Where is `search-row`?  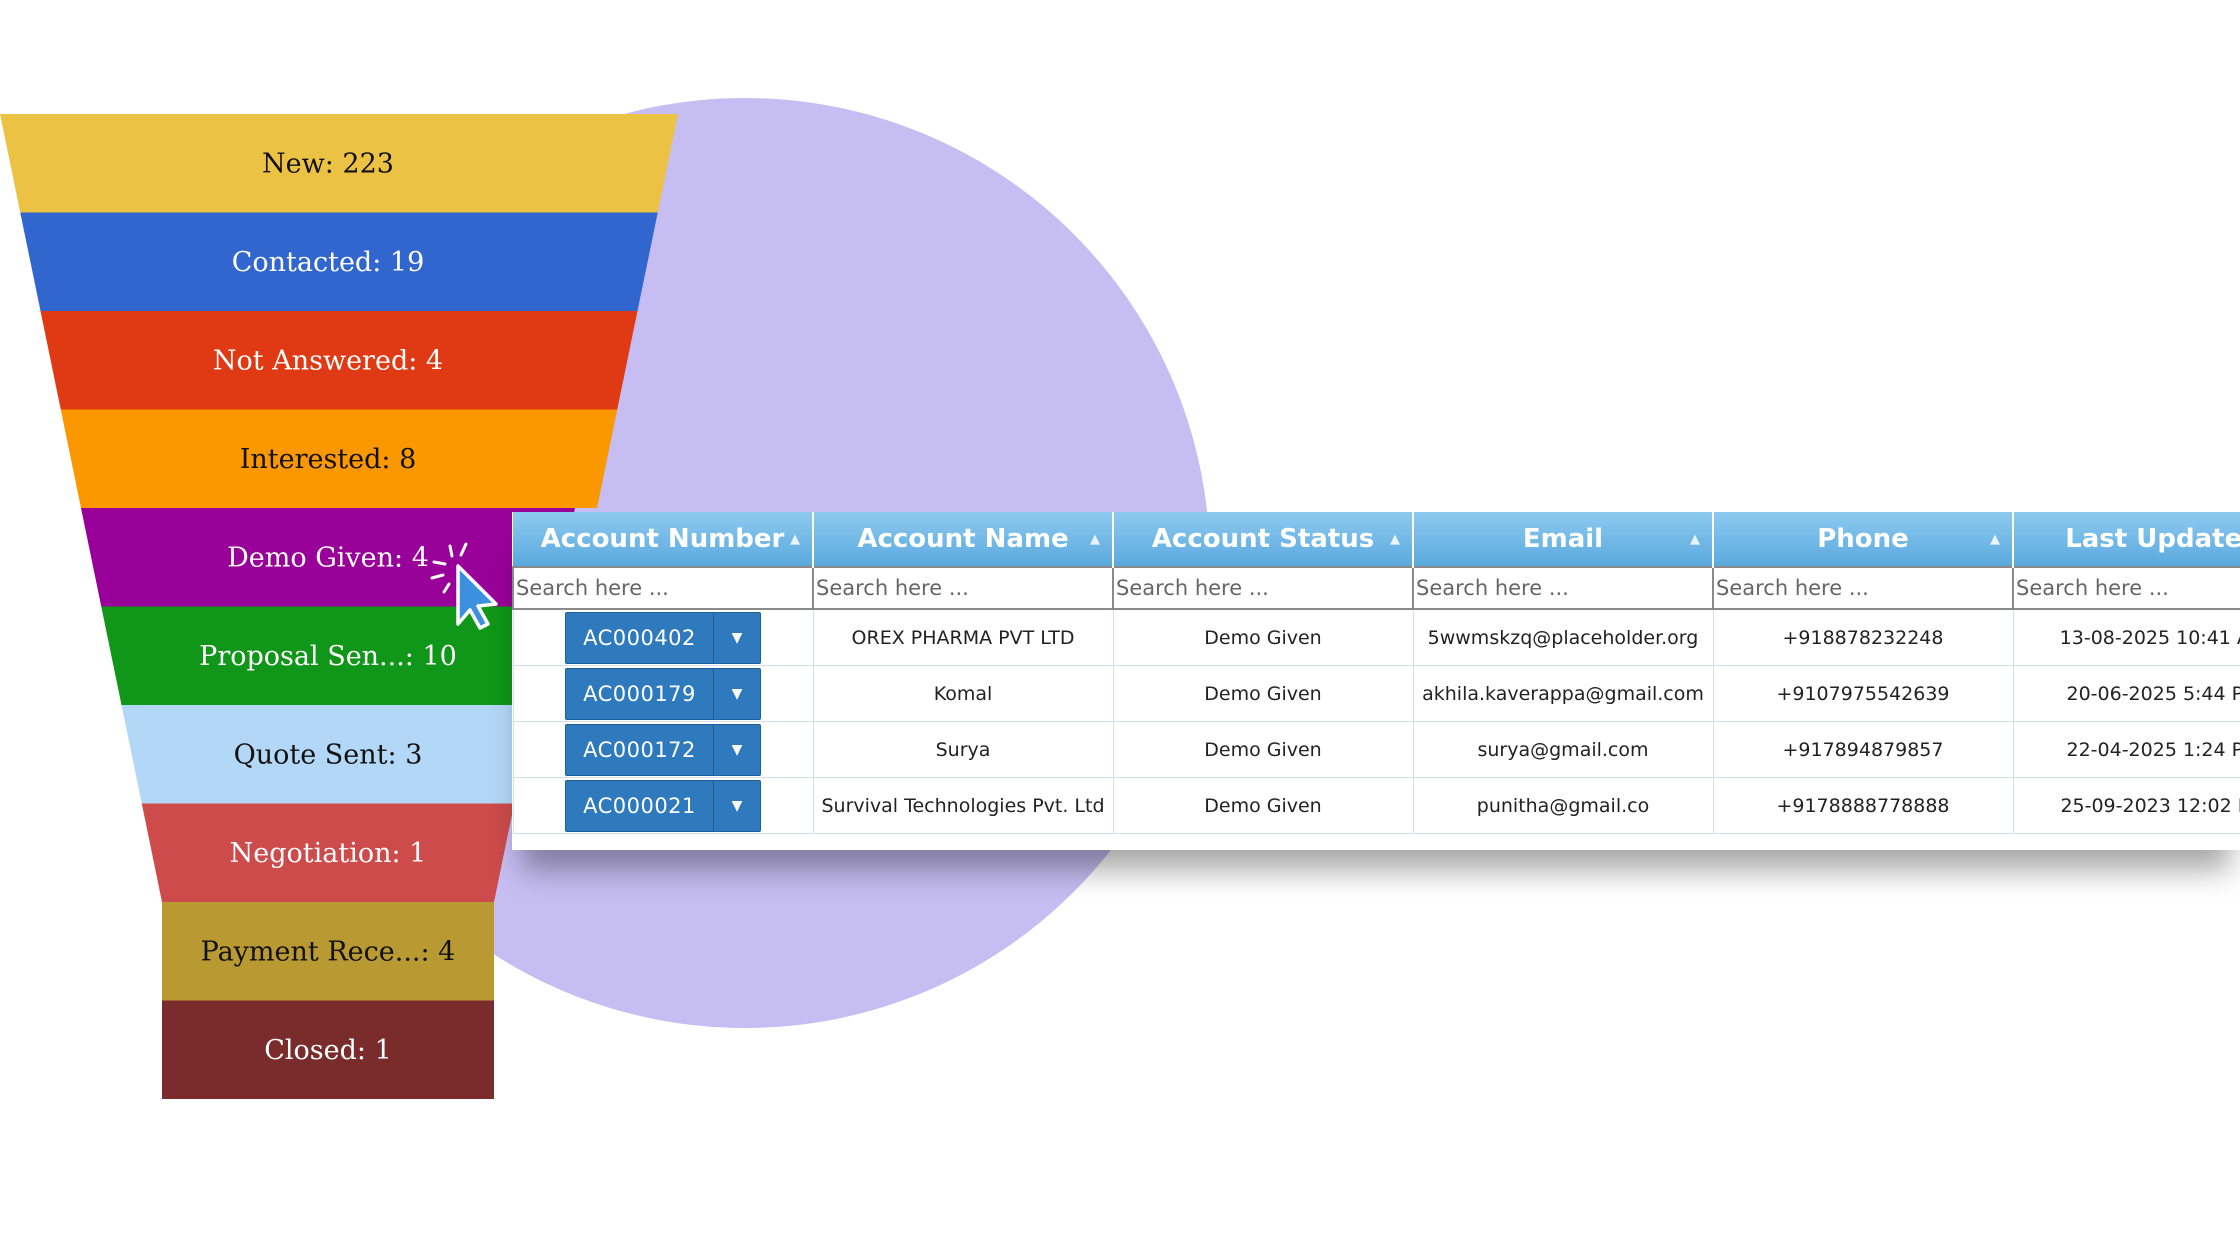 search-row is located at coordinates (1376, 588).